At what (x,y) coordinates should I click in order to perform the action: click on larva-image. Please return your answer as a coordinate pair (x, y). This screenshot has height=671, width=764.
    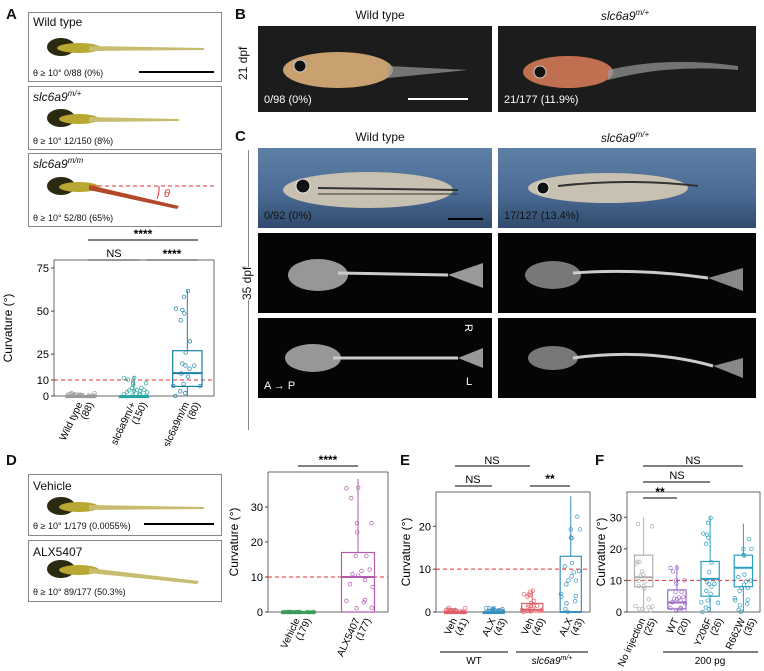
    Looking at the image, I should click on (125, 506).